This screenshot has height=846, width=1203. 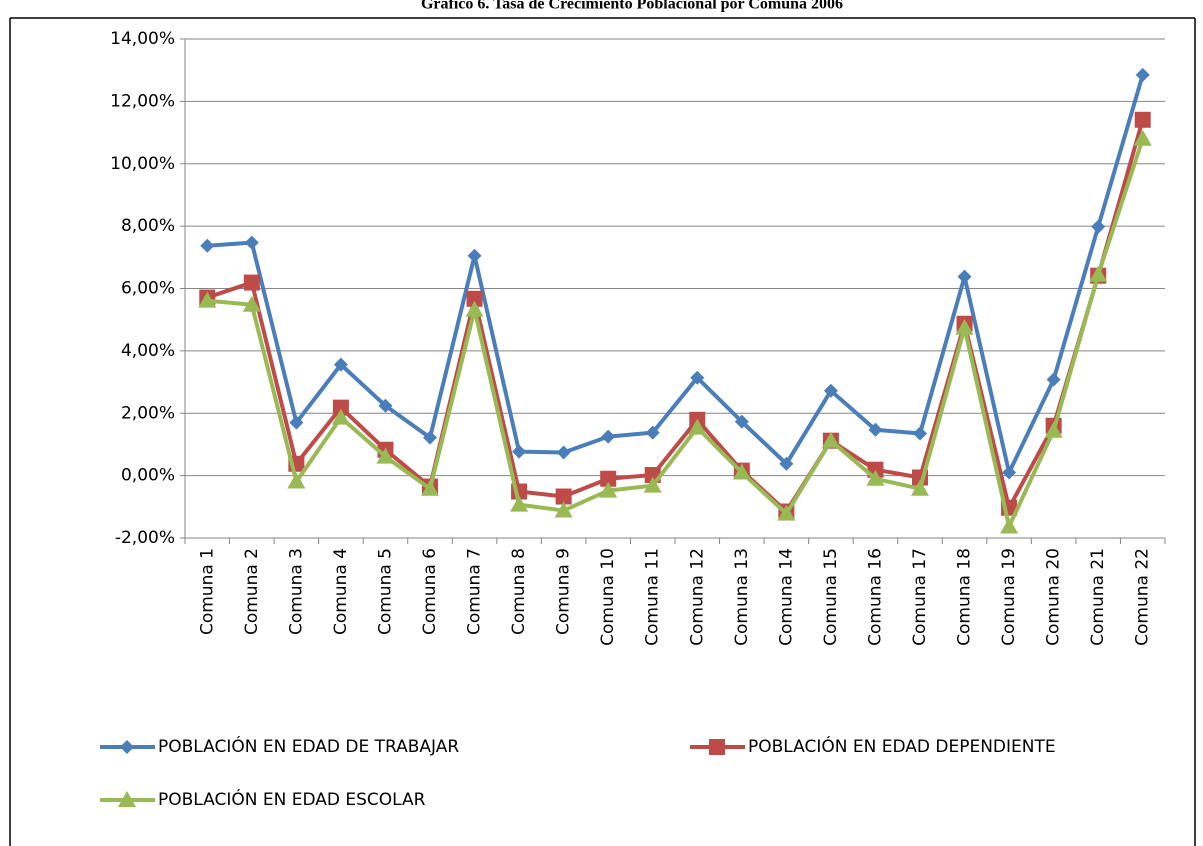 I want to click on x-tick-label: Comuna 20, so click(x=1054, y=597).